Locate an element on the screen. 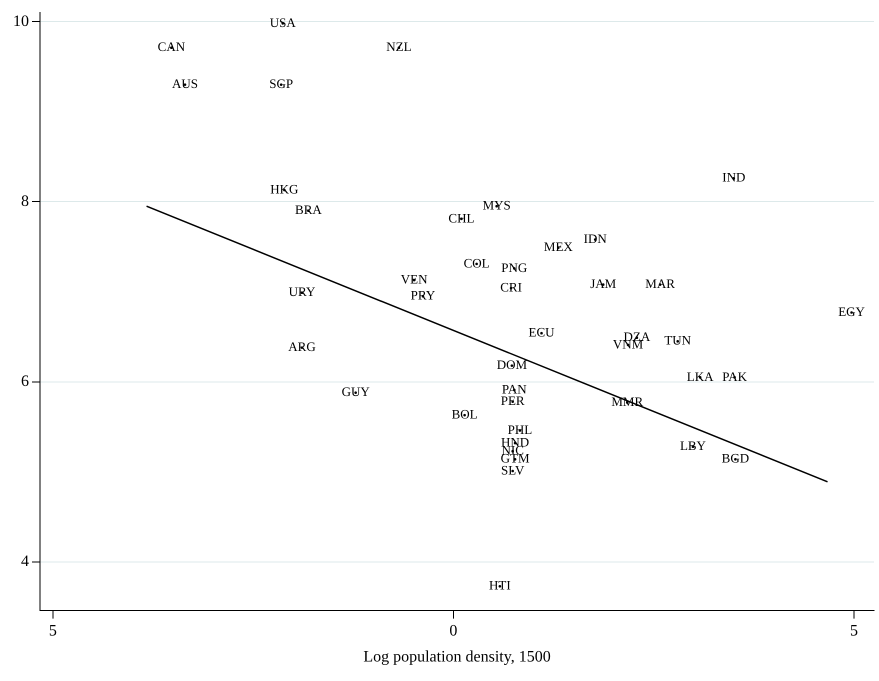  data-label: HKG is located at coordinates (284, 188).